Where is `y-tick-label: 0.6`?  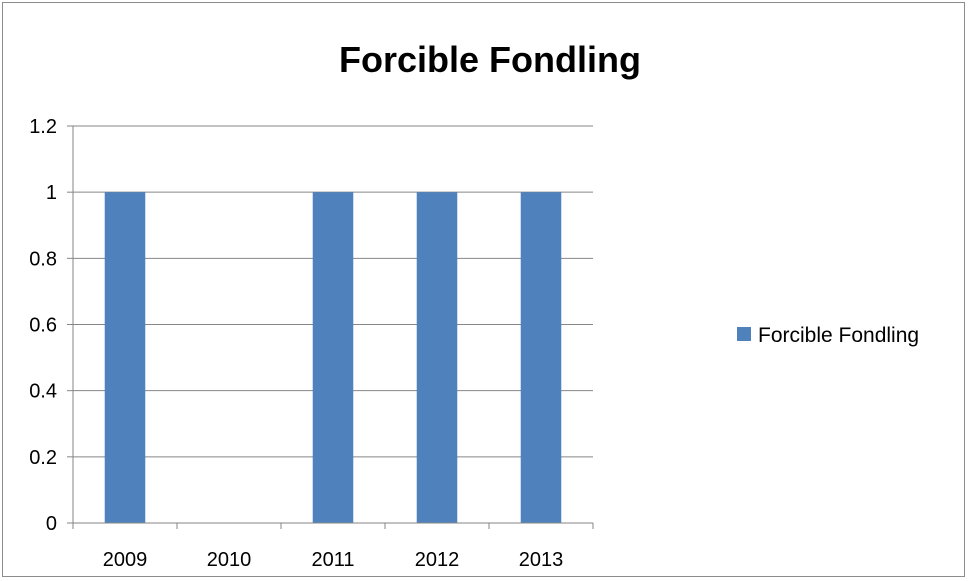
y-tick-label: 0.6 is located at coordinates (43, 326).